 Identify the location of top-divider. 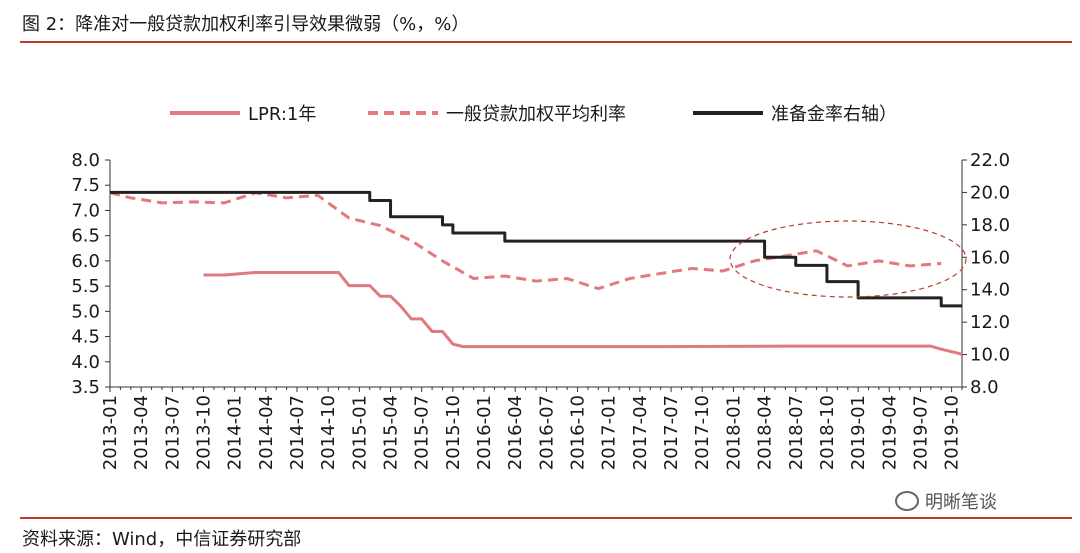
(546, 42).